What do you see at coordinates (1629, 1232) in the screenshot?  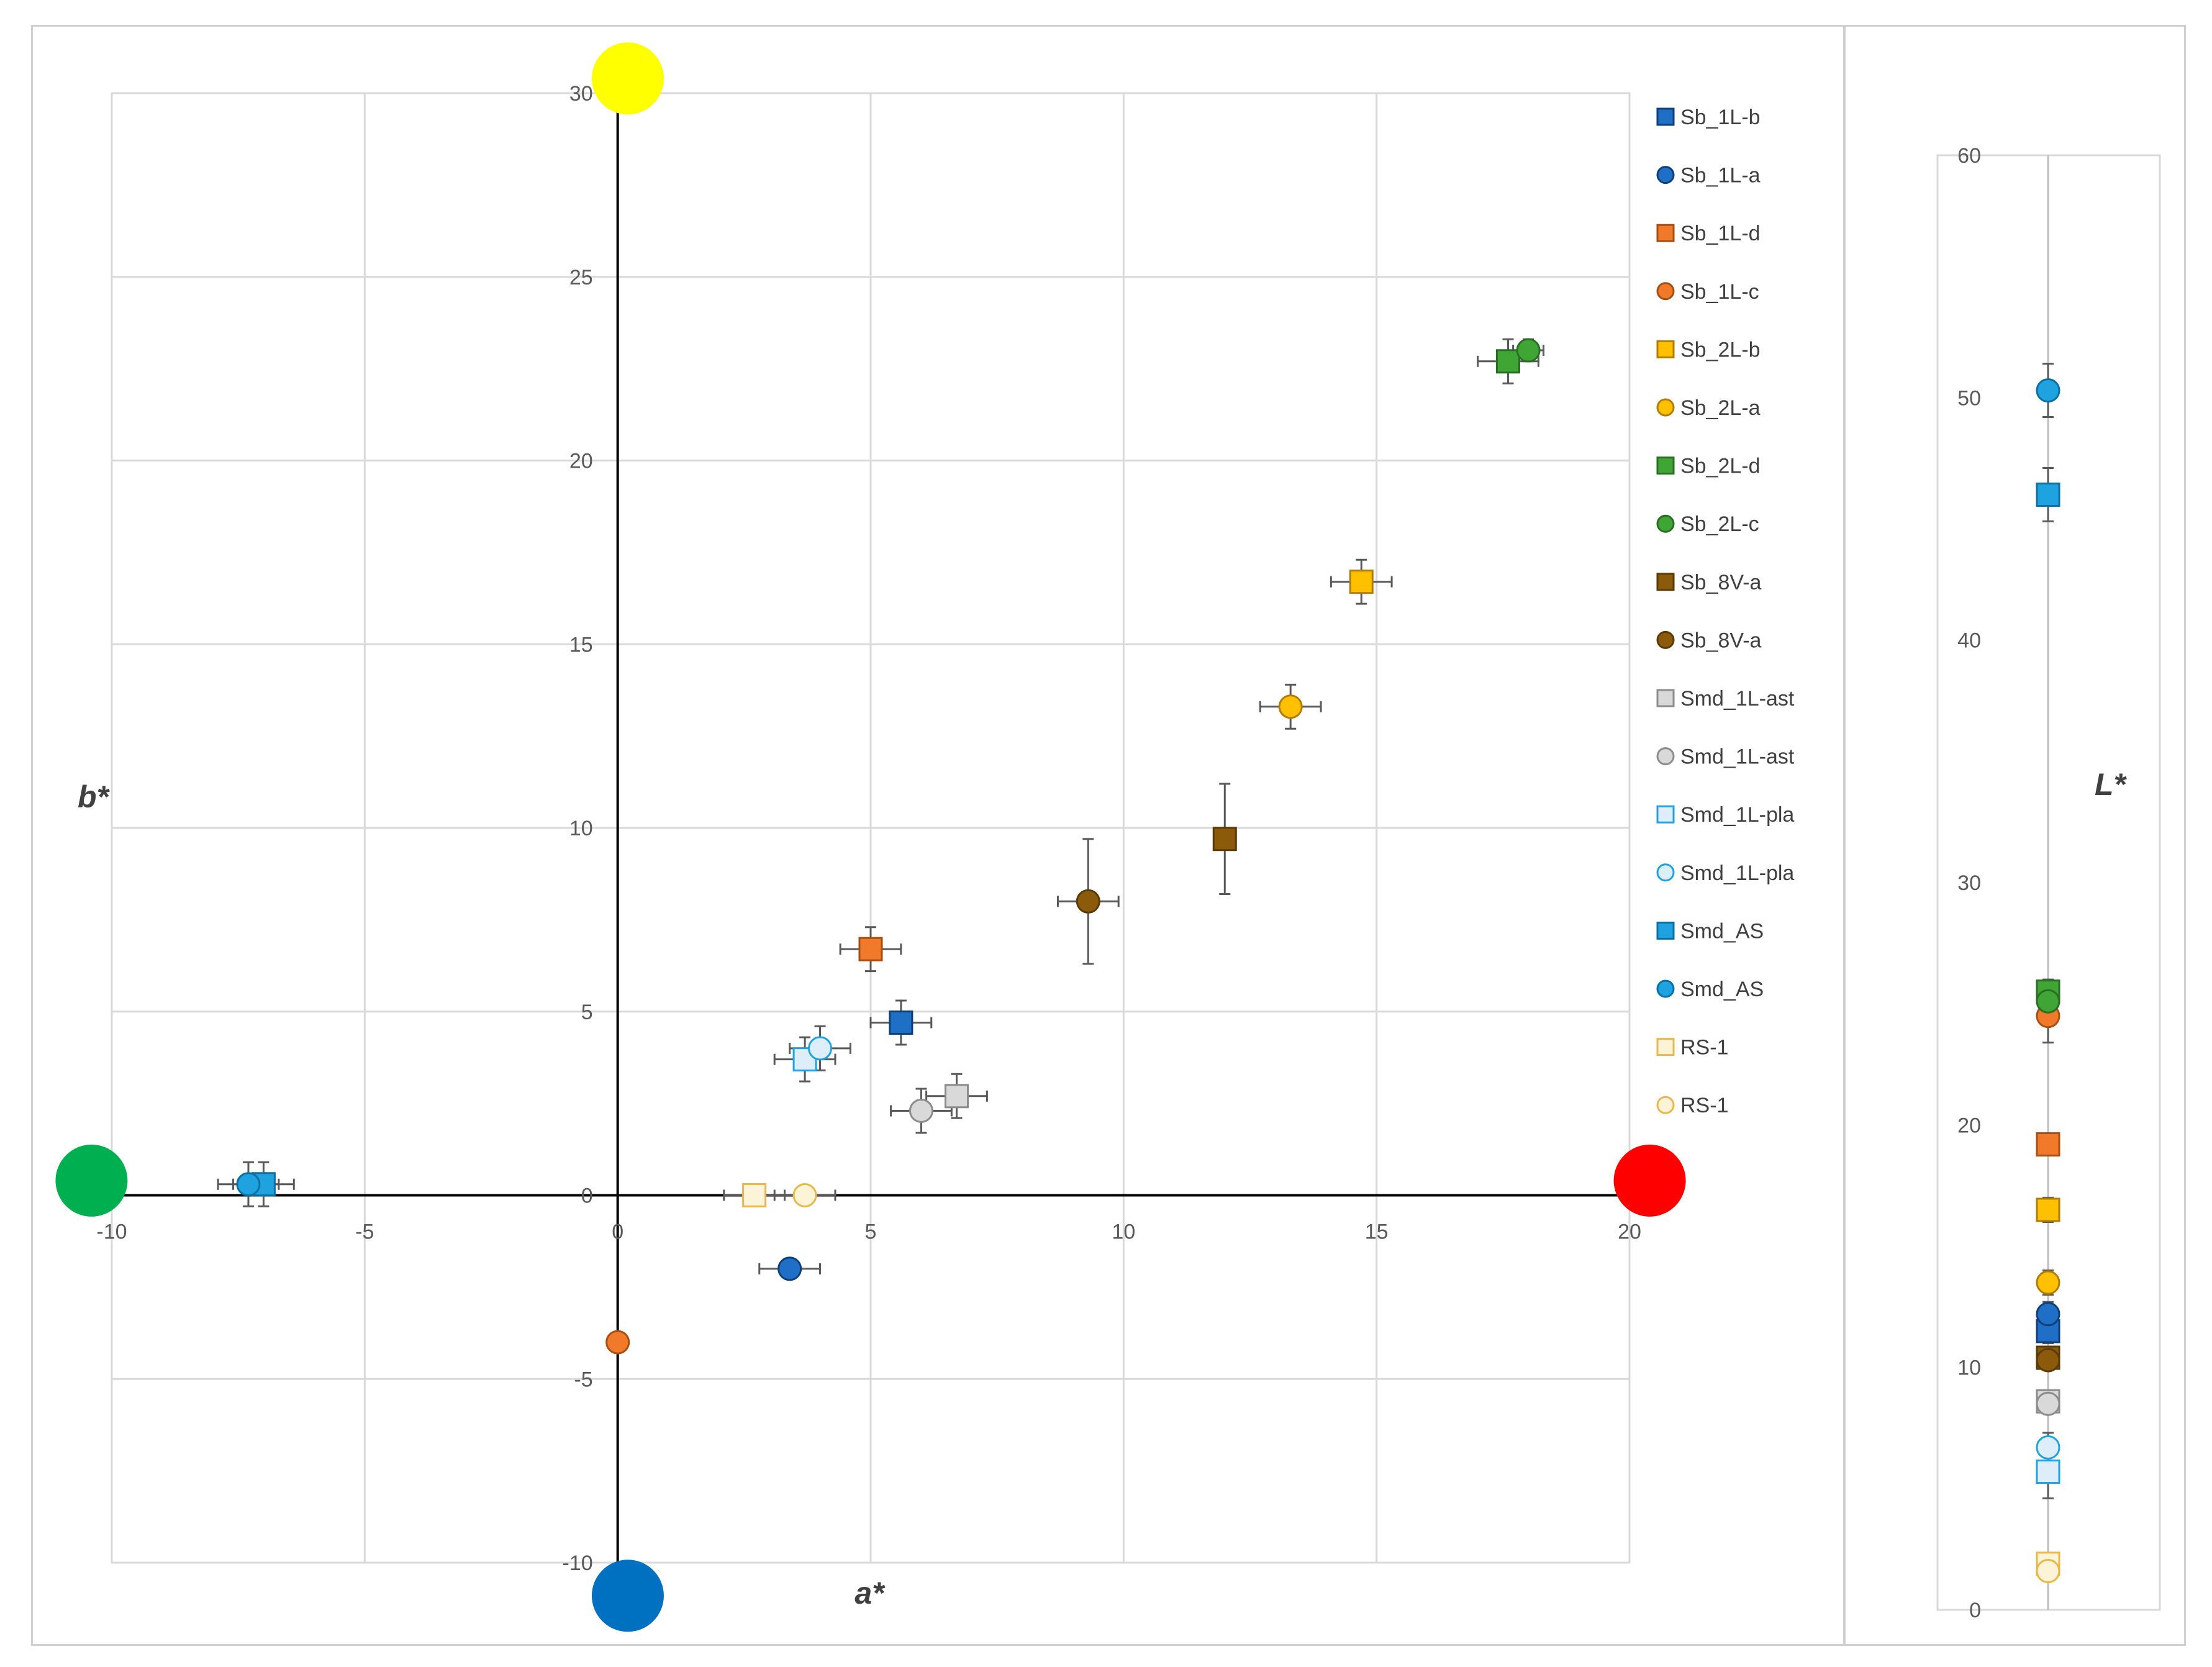 I see `x-tick-label: 20` at bounding box center [1629, 1232].